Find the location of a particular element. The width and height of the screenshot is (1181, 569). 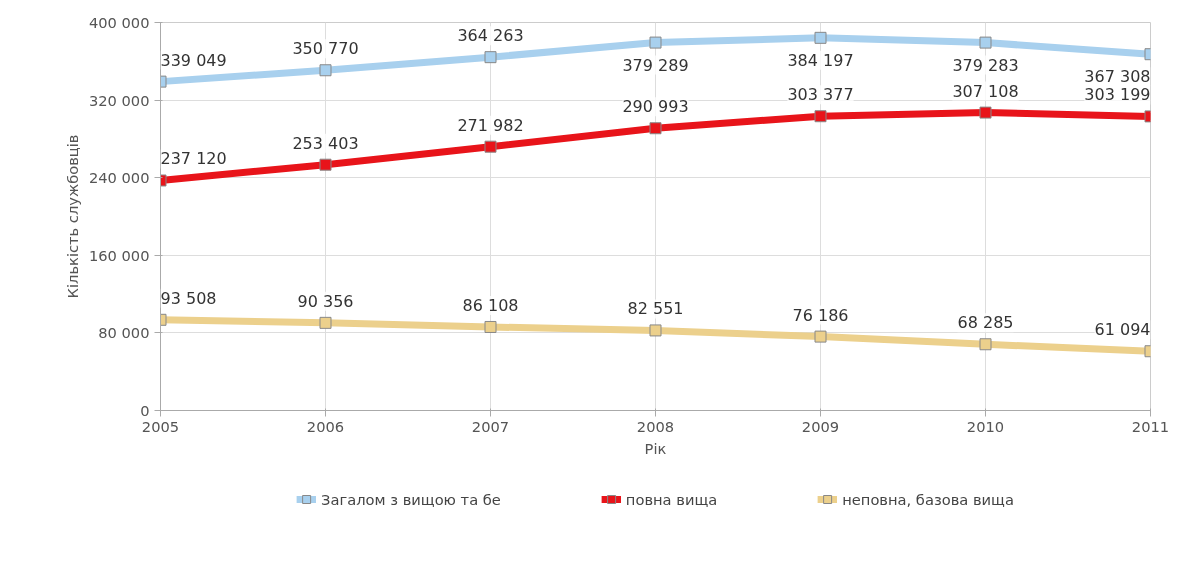

y-tick-label: 160 000 is located at coordinates (119, 255).